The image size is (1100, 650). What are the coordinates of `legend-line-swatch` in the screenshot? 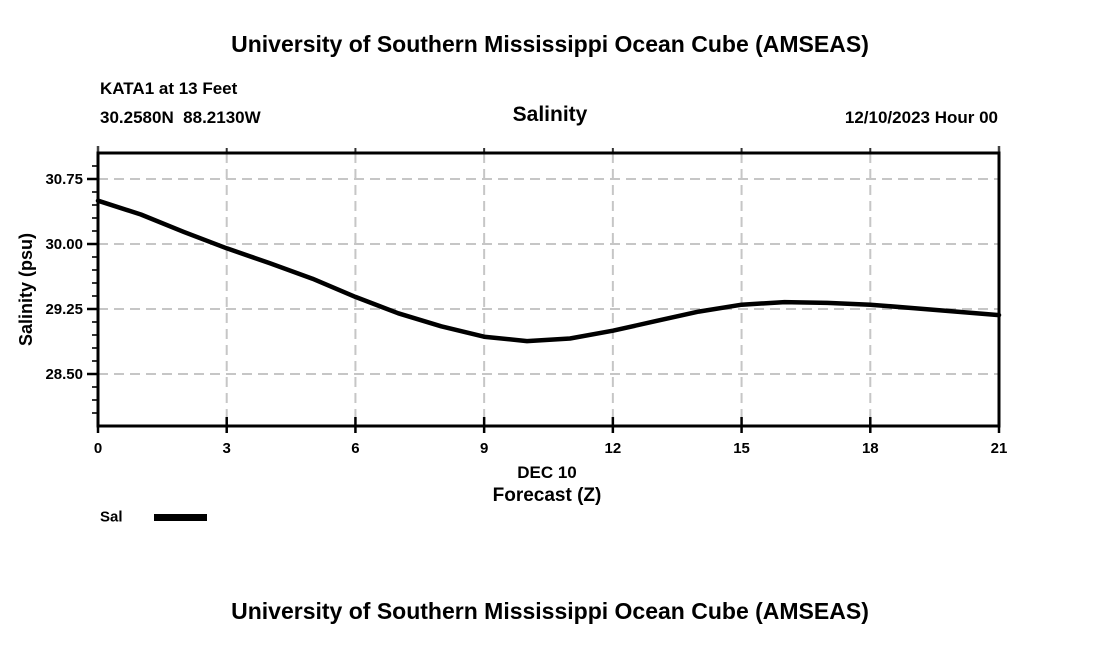 It's located at (180, 518).